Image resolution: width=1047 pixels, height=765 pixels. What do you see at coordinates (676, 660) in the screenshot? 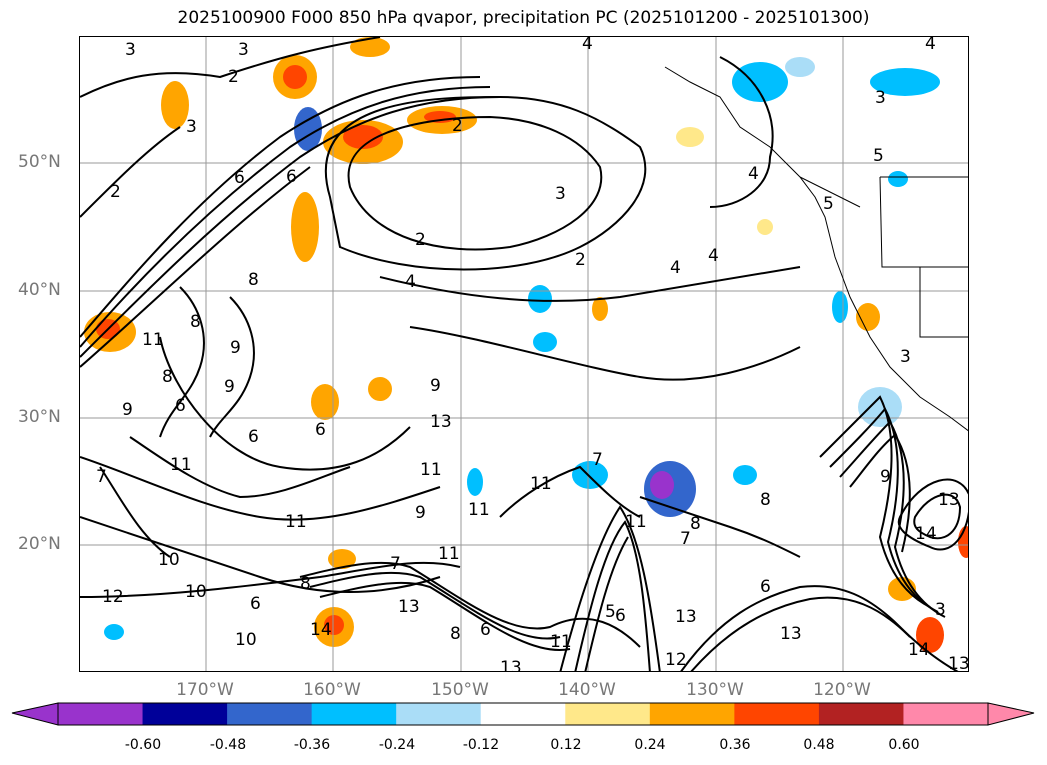
I see `contour-label: 12` at bounding box center [676, 660].